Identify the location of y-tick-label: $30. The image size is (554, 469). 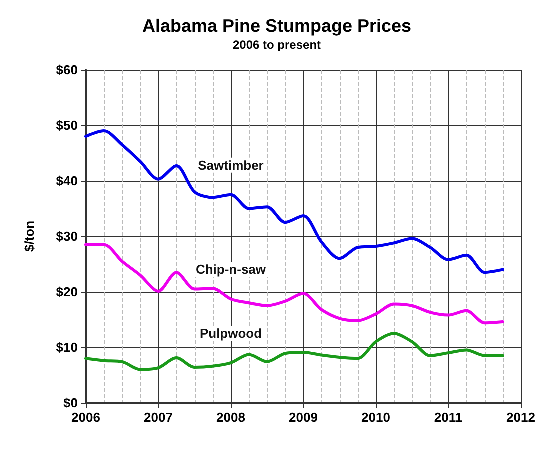
(67, 236).